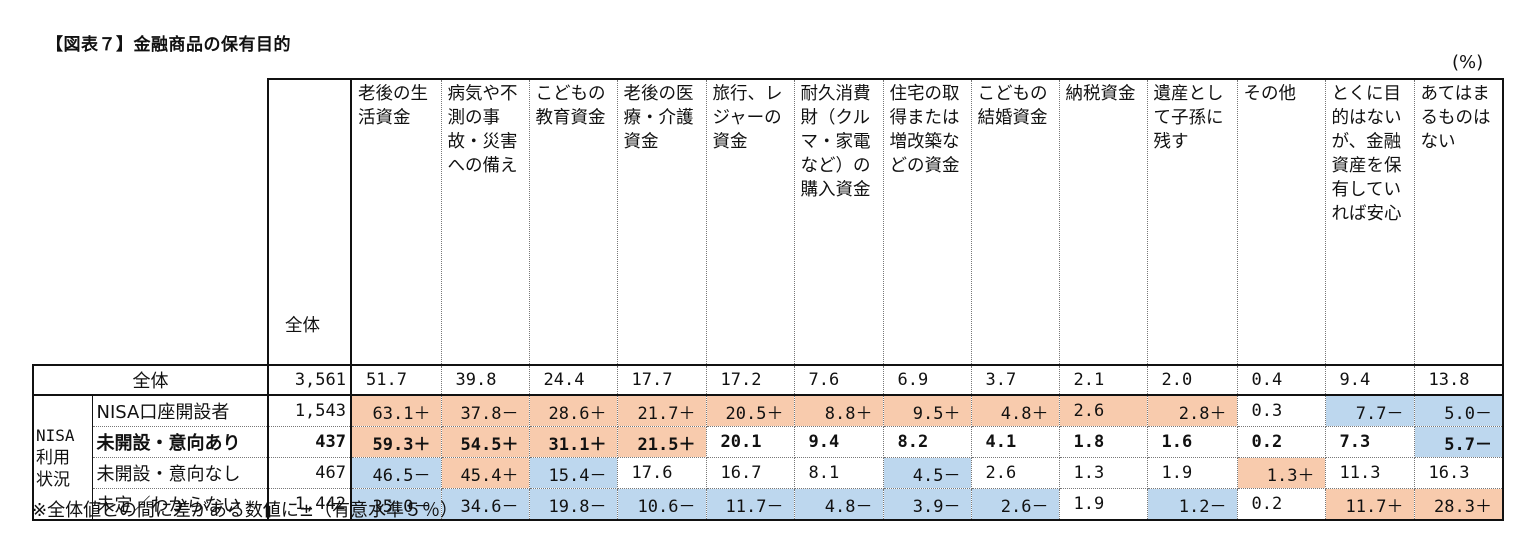 This screenshot has width=1535, height=559. What do you see at coordinates (179, 442) in the screenshot?
I see `row-label: 未開設・意向あり` at bounding box center [179, 442].